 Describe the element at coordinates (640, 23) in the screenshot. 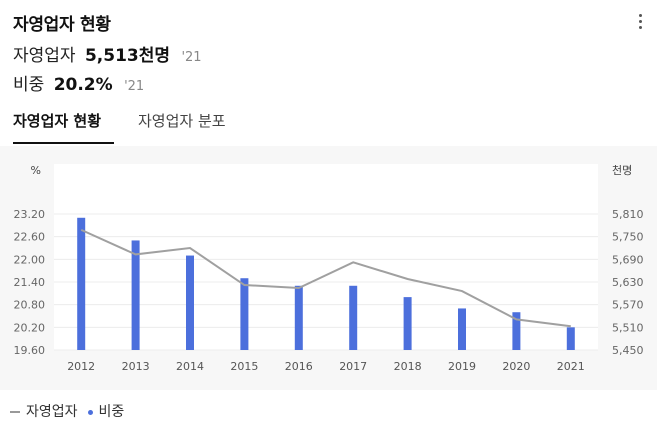

I see `more-vertical-icon` at that location.